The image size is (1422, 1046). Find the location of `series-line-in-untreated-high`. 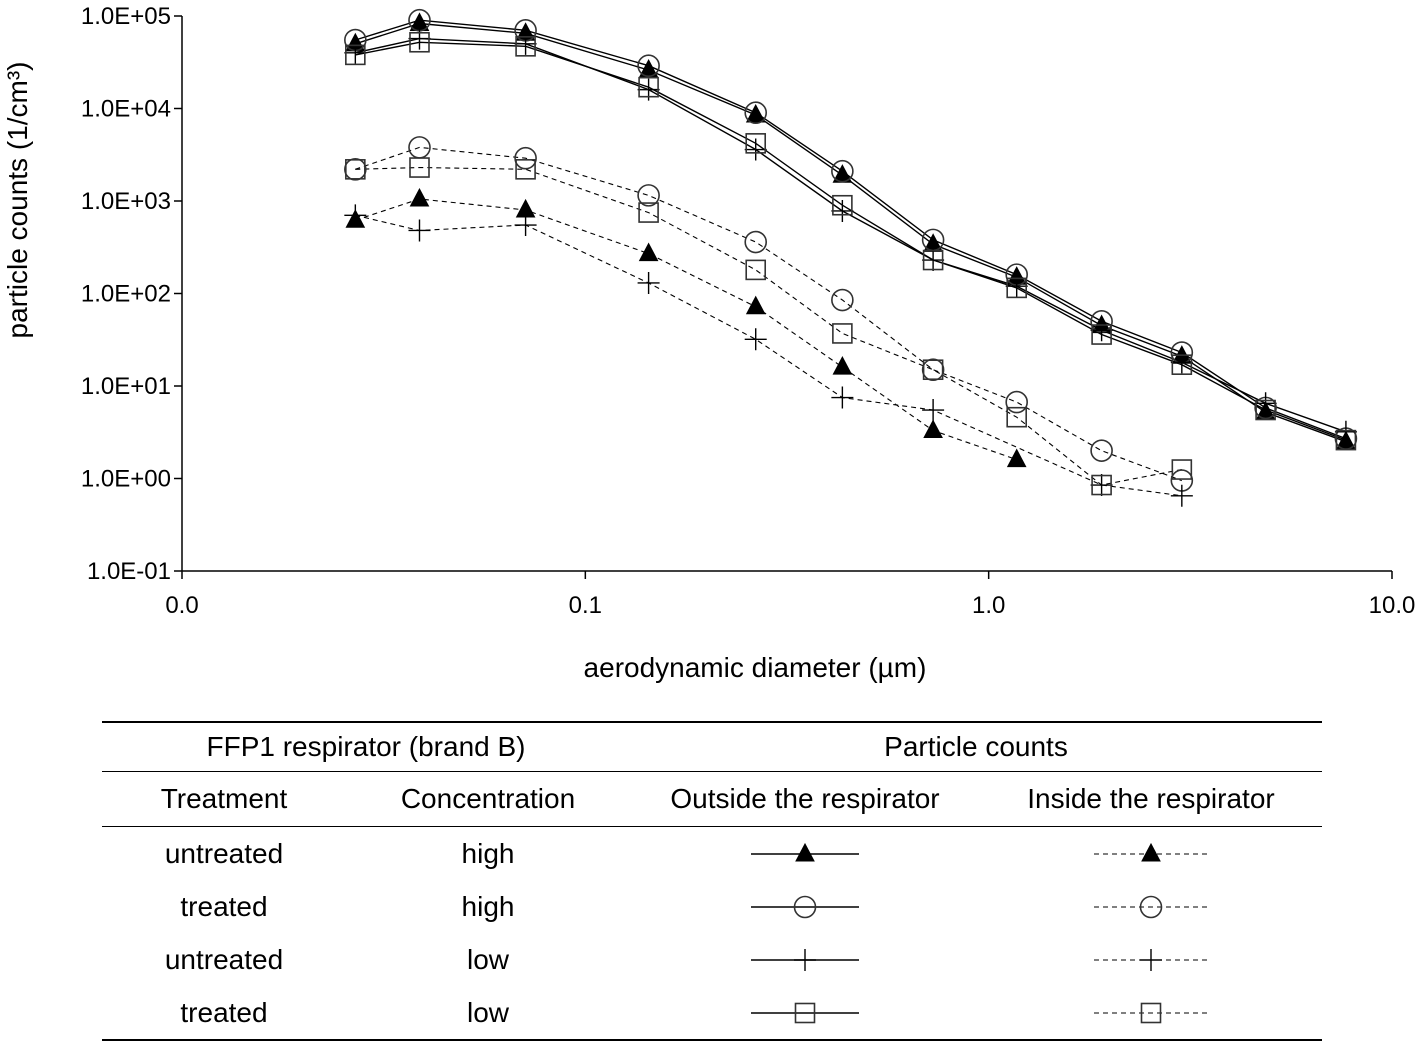

series-line-in-untreated-high is located at coordinates (686, 329).